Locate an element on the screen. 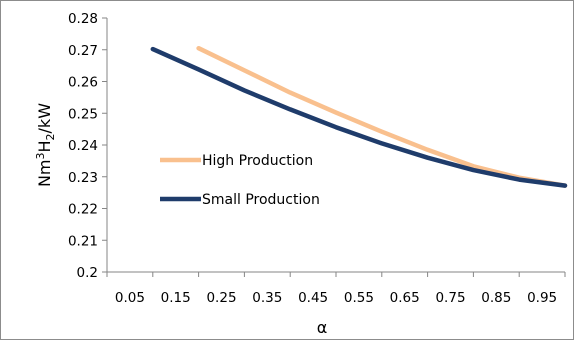  x-tick-label: 0.25 is located at coordinates (221, 298).